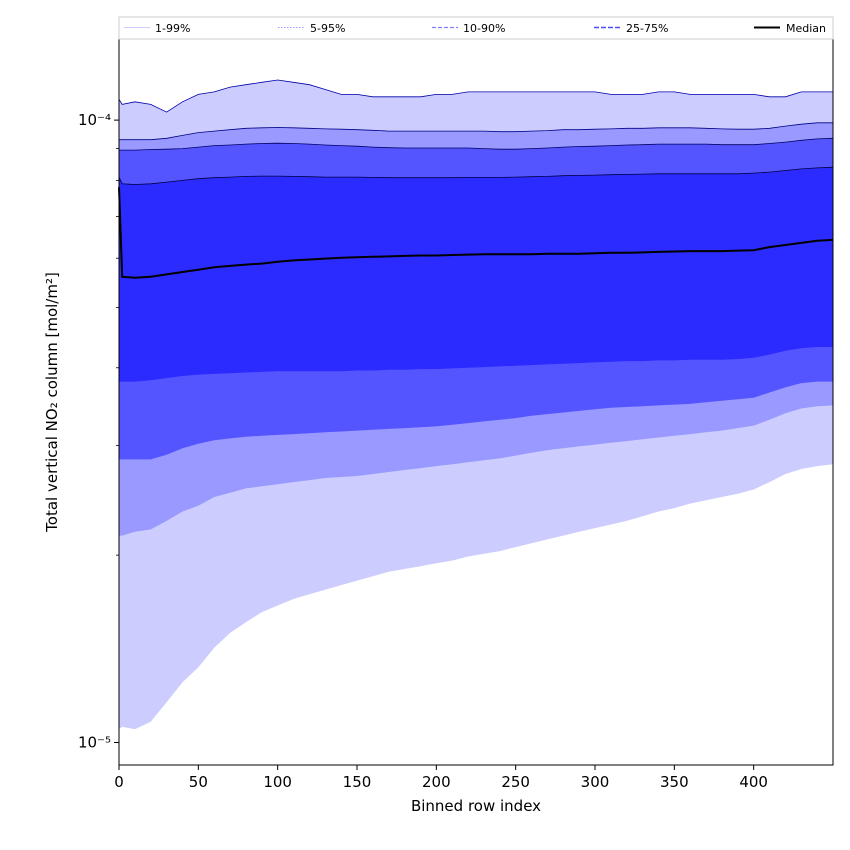 The height and width of the screenshot is (850, 850). Describe the element at coordinates (172, 28) in the screenshot. I see `legend-label-1-99: 1-99%` at that location.